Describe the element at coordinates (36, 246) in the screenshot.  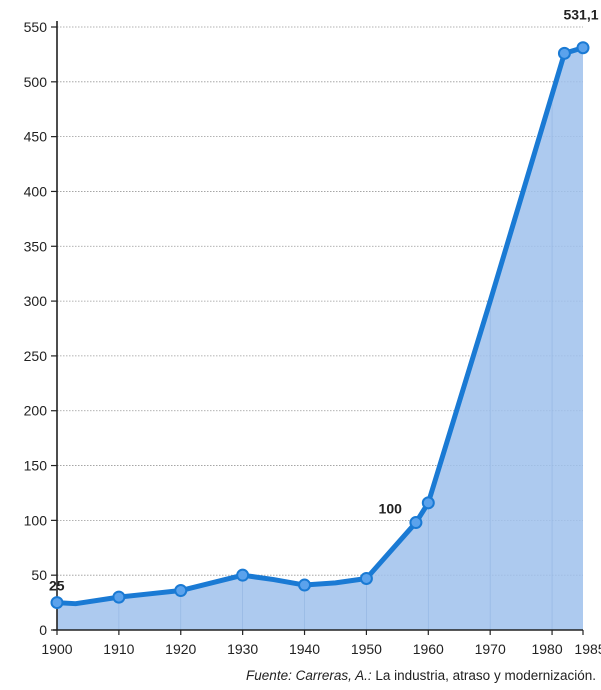
I see `y-tick-label: 350` at that location.